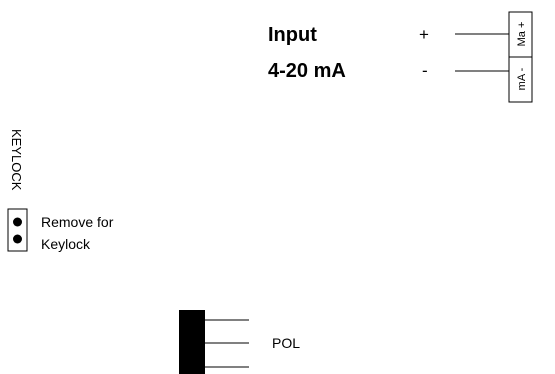 Image resolution: width=555 pixels, height=374 pixels. I want to click on keylock-remove-label-2: Keylock, so click(66, 244).